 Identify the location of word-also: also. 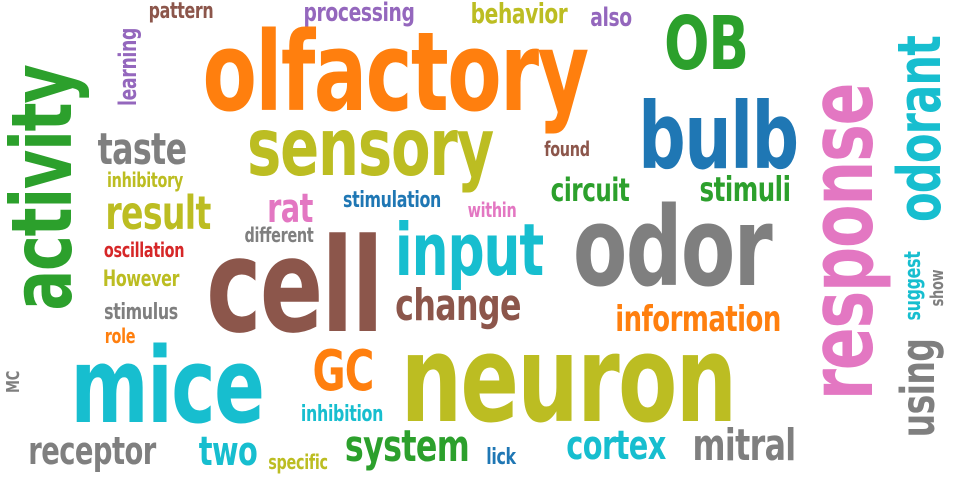
(611, 18).